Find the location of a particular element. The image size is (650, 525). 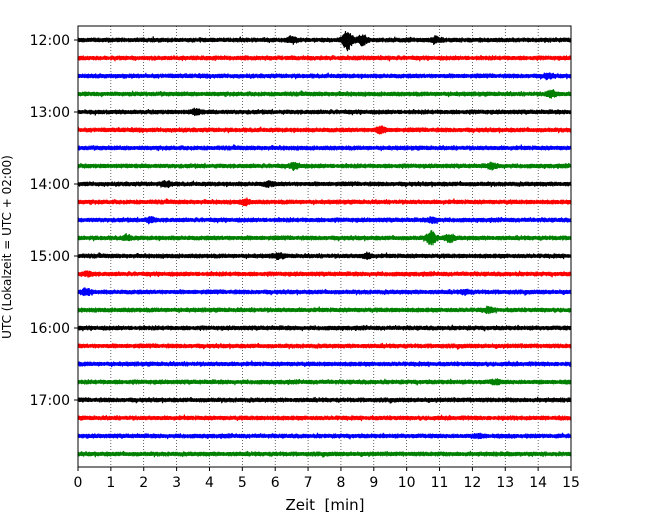

x-tick-label: 2 is located at coordinates (143, 483).